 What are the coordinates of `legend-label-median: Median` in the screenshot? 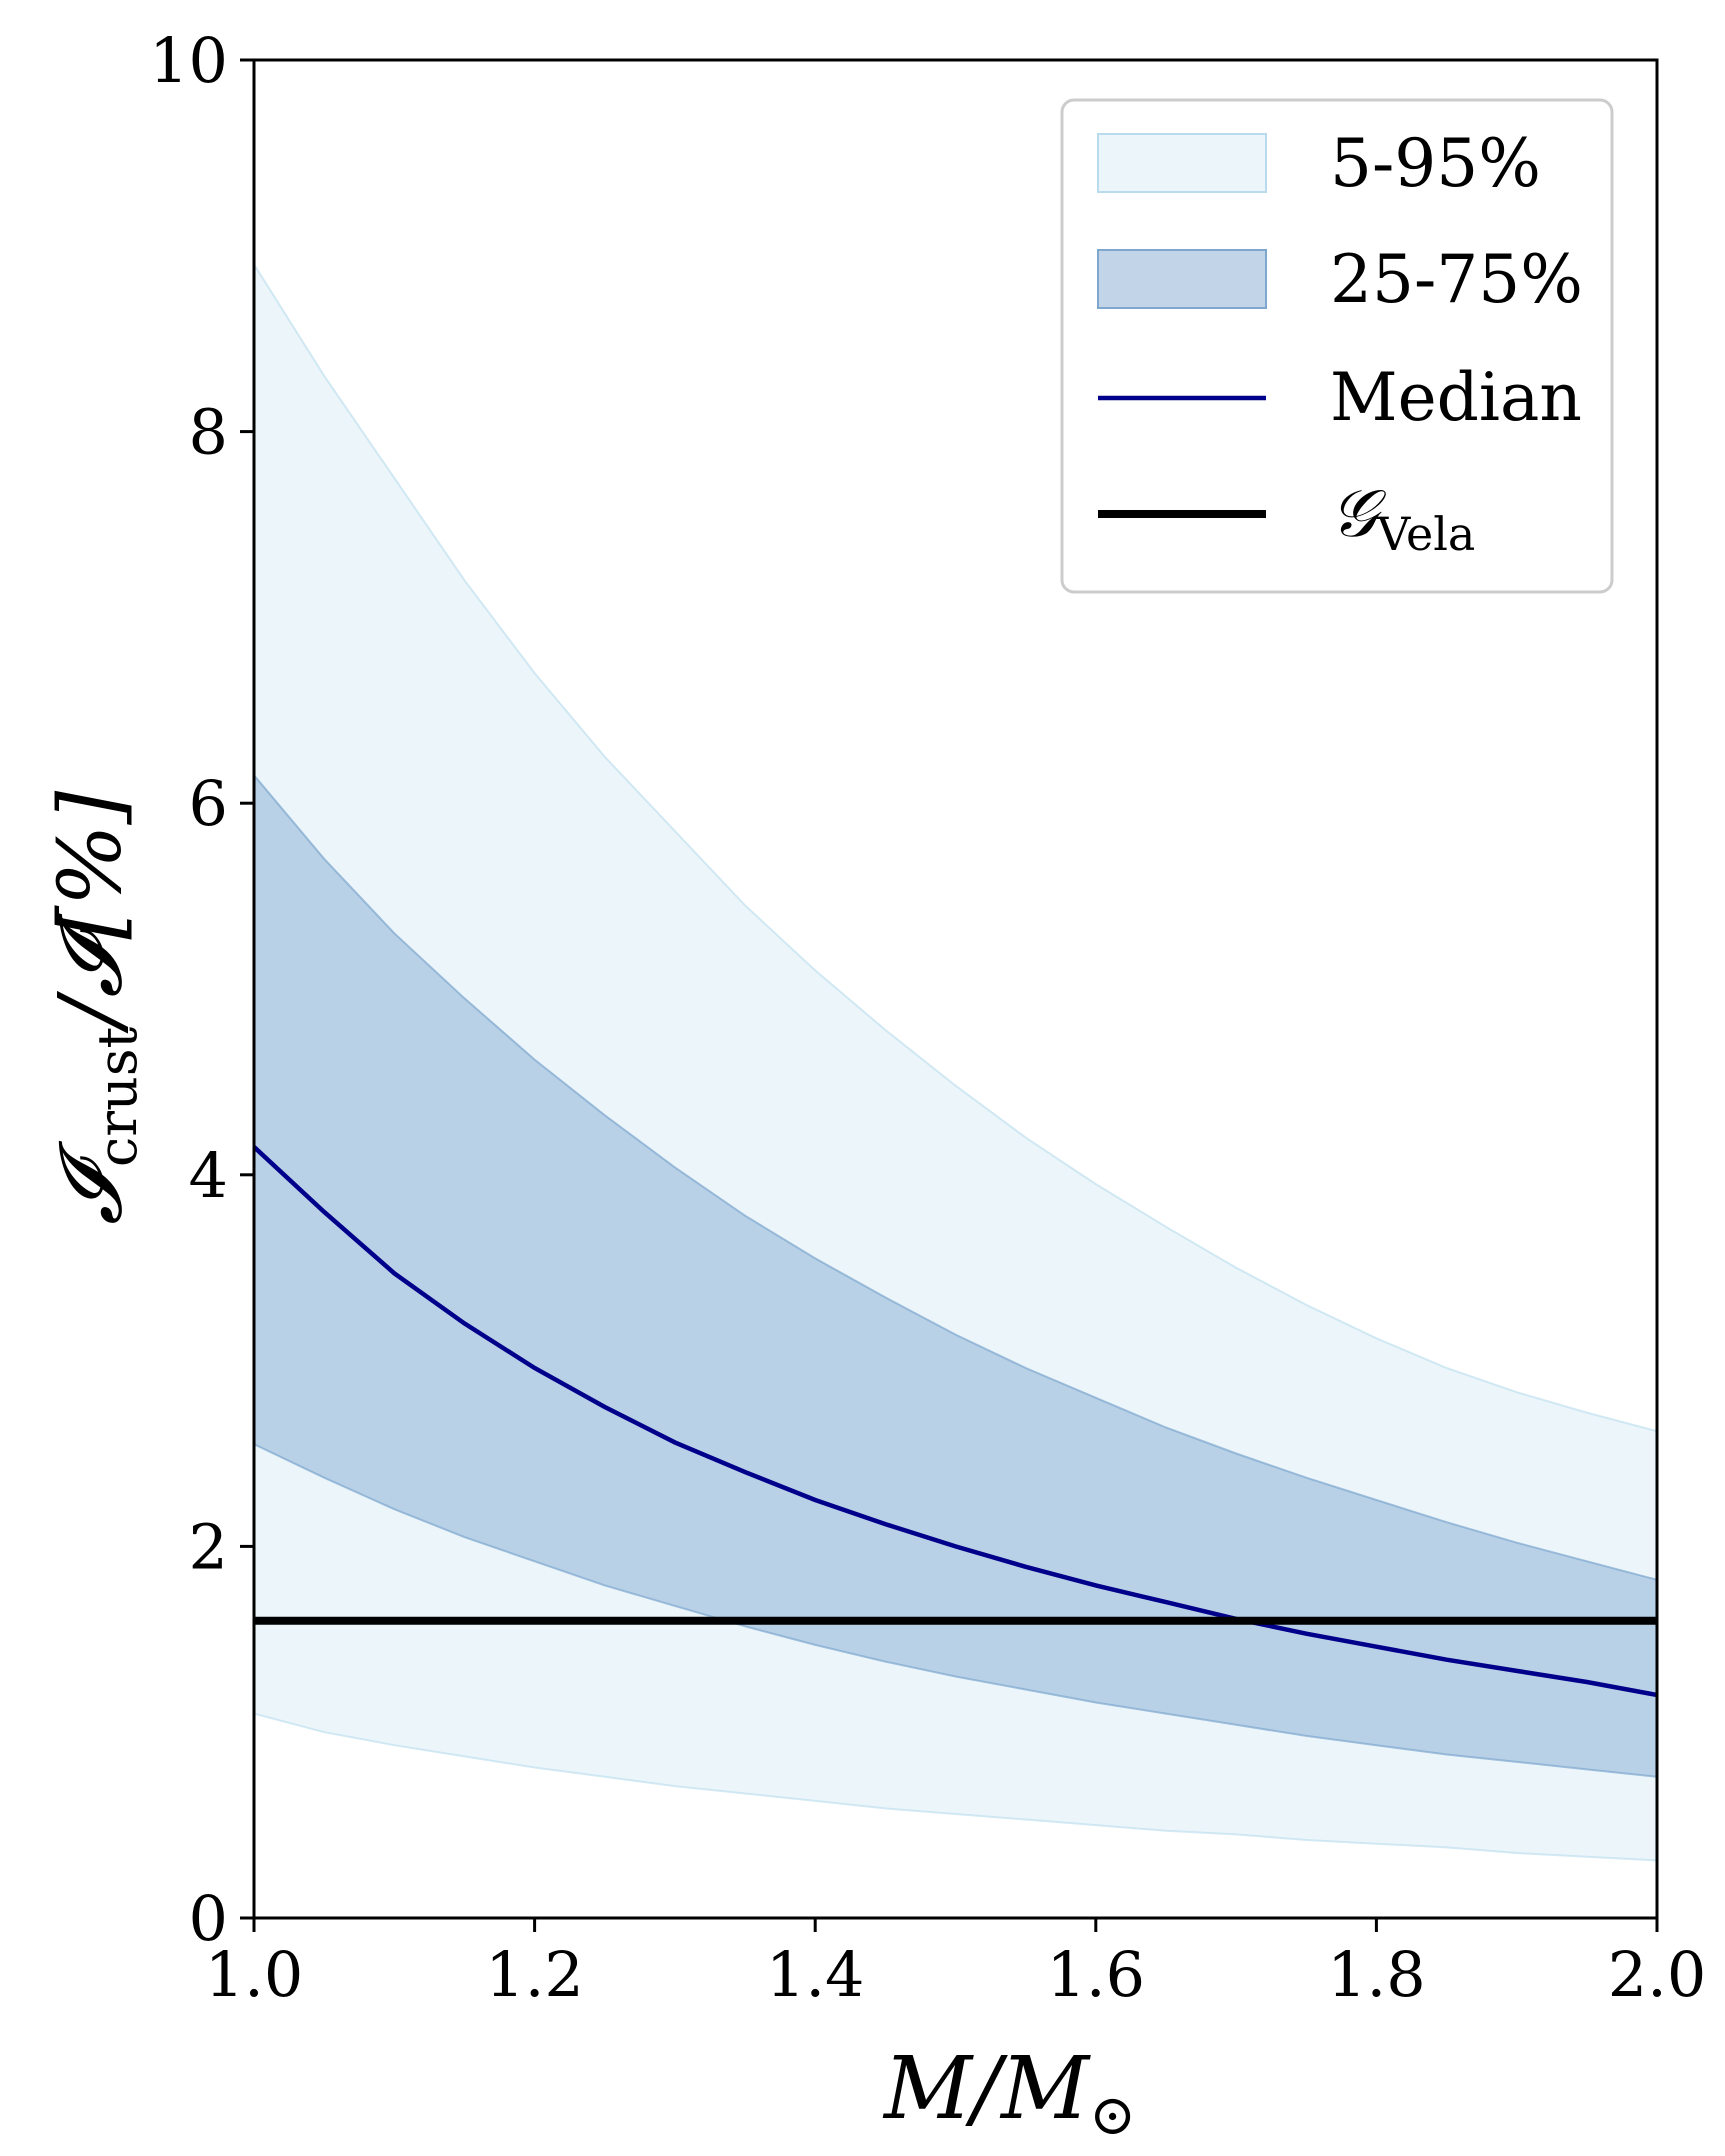 It's located at (1456, 397).